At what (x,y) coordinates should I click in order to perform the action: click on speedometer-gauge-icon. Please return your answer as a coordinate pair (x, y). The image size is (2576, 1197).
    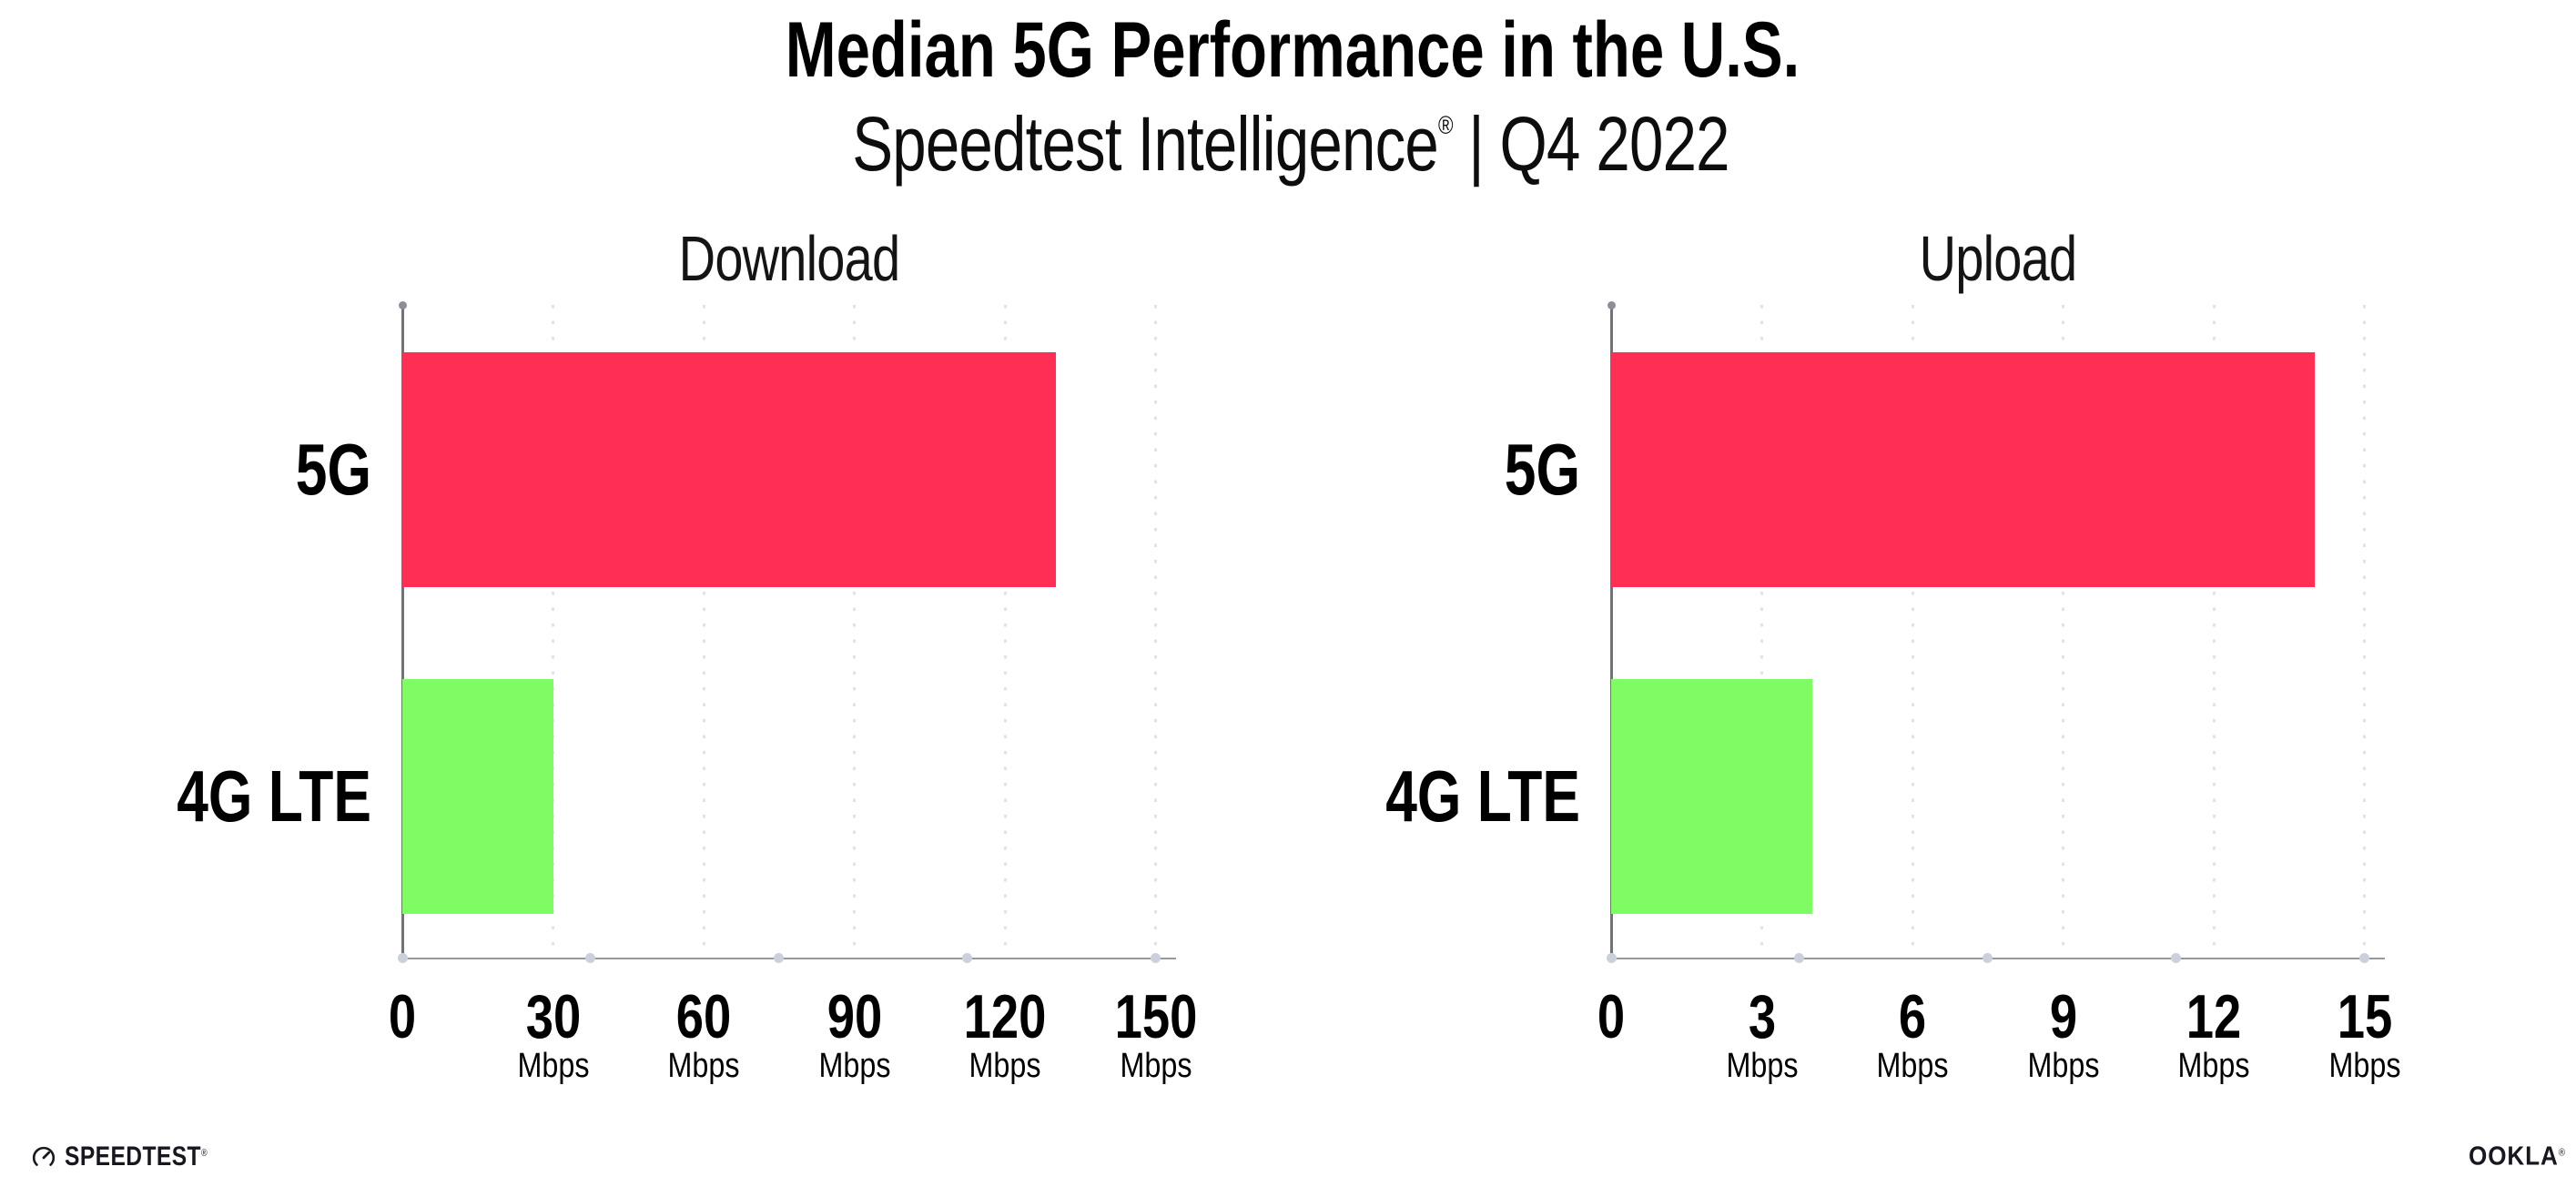
    Looking at the image, I should click on (44, 1156).